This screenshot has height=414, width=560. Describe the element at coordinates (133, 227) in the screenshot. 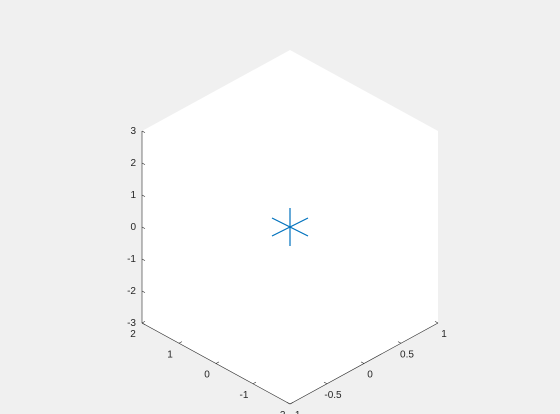

I see `z-tick-label: 0` at that location.